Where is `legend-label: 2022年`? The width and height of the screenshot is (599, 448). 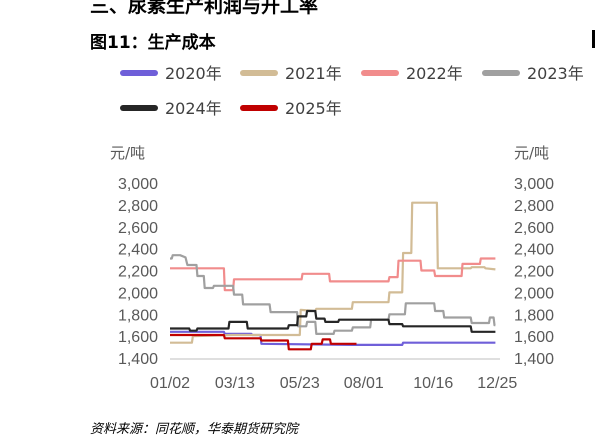
legend-label: 2022年 is located at coordinates (434, 73).